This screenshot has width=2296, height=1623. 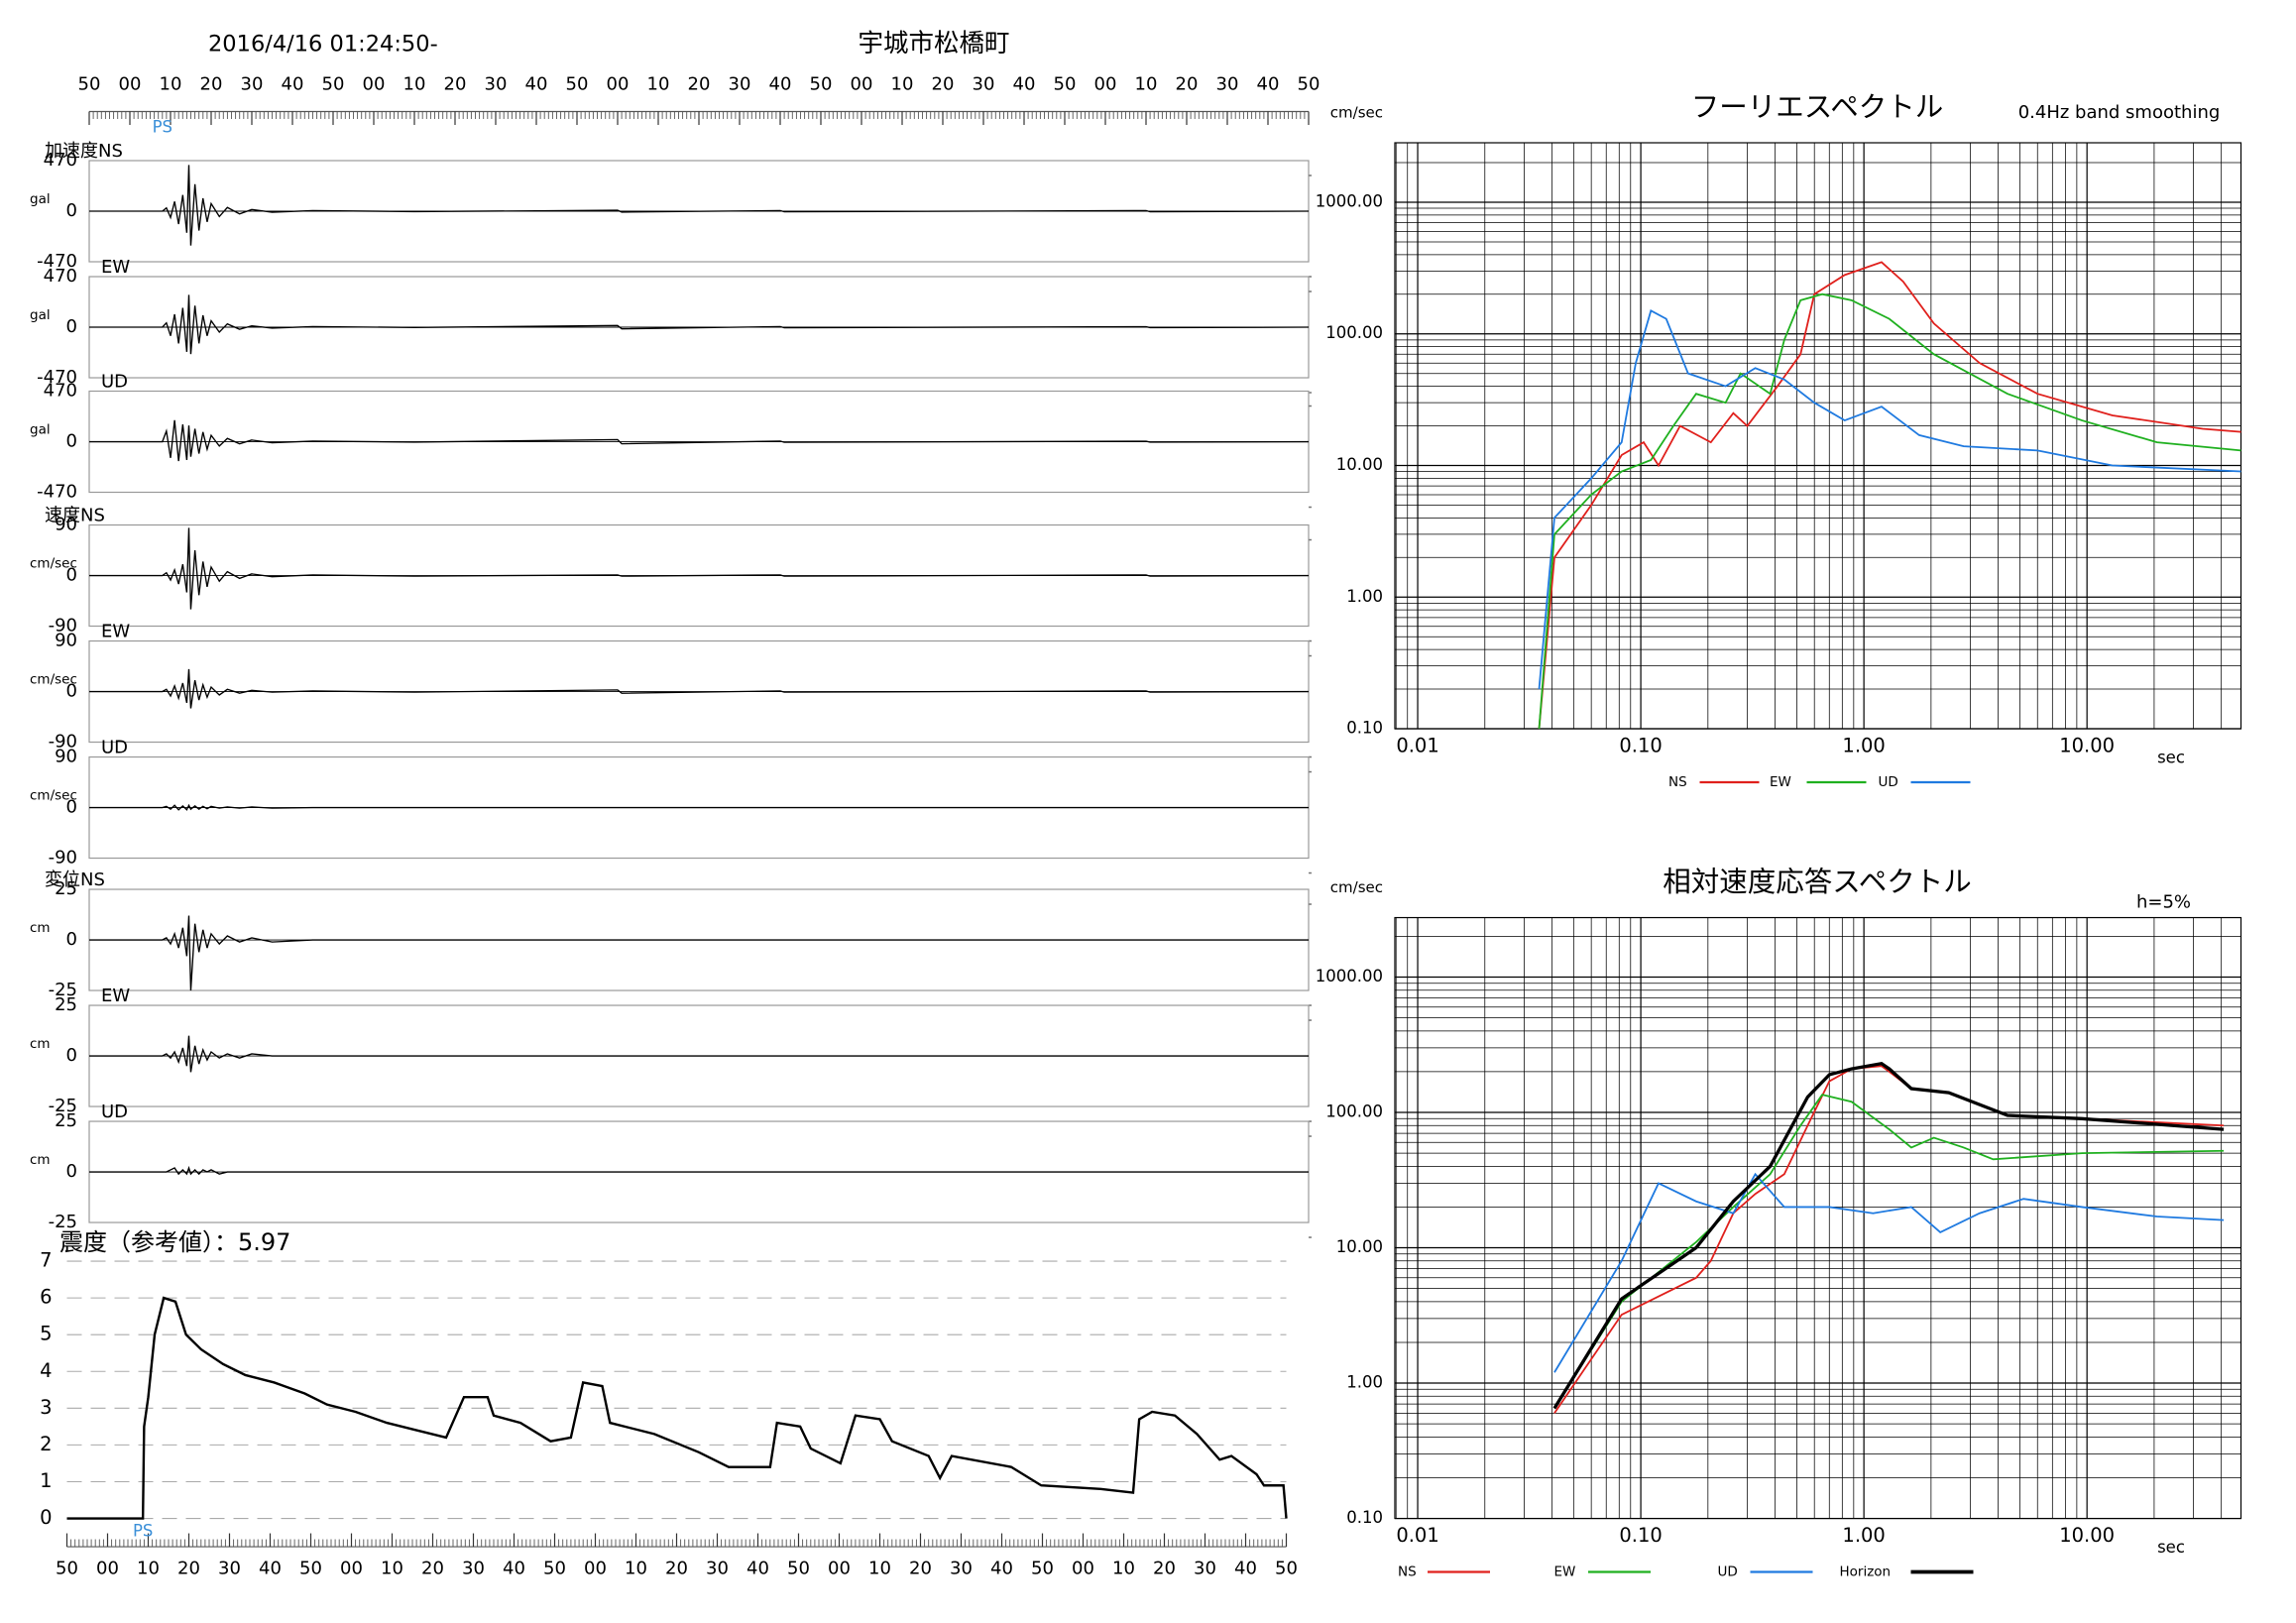 What do you see at coordinates (2164, 902) in the screenshot?
I see `annotation: h=5%` at bounding box center [2164, 902].